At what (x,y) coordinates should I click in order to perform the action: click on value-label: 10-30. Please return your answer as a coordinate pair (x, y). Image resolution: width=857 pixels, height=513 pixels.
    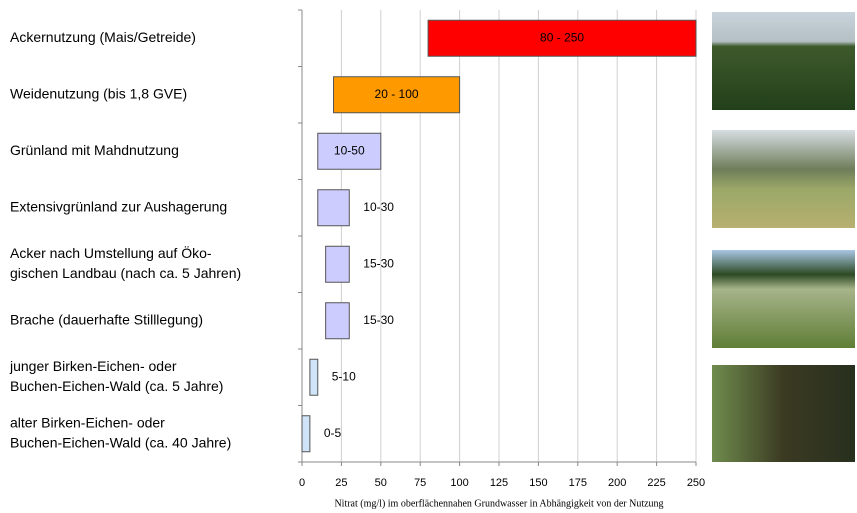
    Looking at the image, I should click on (378, 207).